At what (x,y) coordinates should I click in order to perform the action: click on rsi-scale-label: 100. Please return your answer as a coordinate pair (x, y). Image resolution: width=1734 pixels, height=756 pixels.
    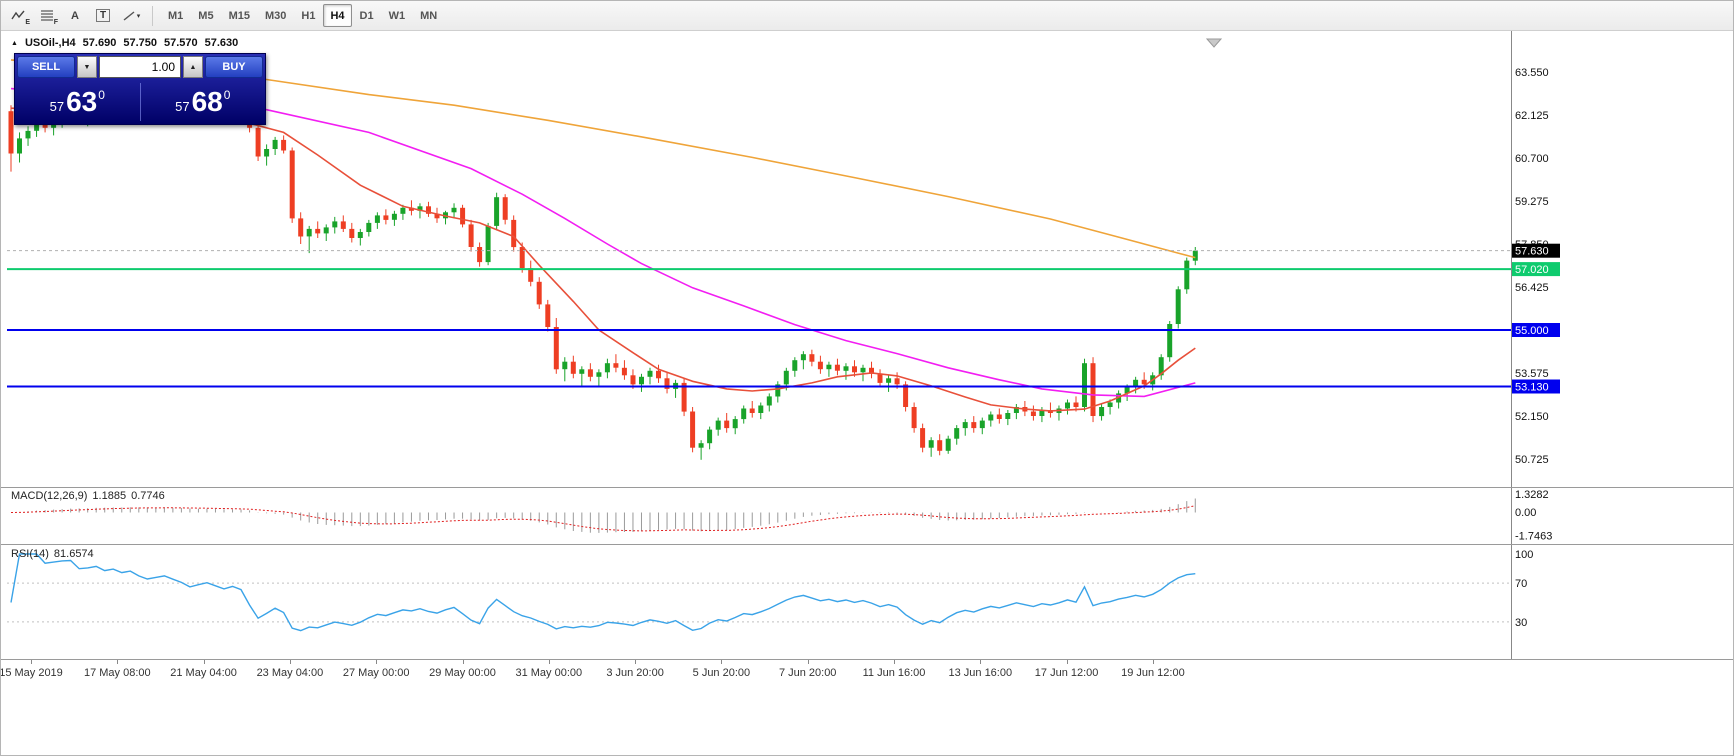
    Looking at the image, I should click on (1524, 555).